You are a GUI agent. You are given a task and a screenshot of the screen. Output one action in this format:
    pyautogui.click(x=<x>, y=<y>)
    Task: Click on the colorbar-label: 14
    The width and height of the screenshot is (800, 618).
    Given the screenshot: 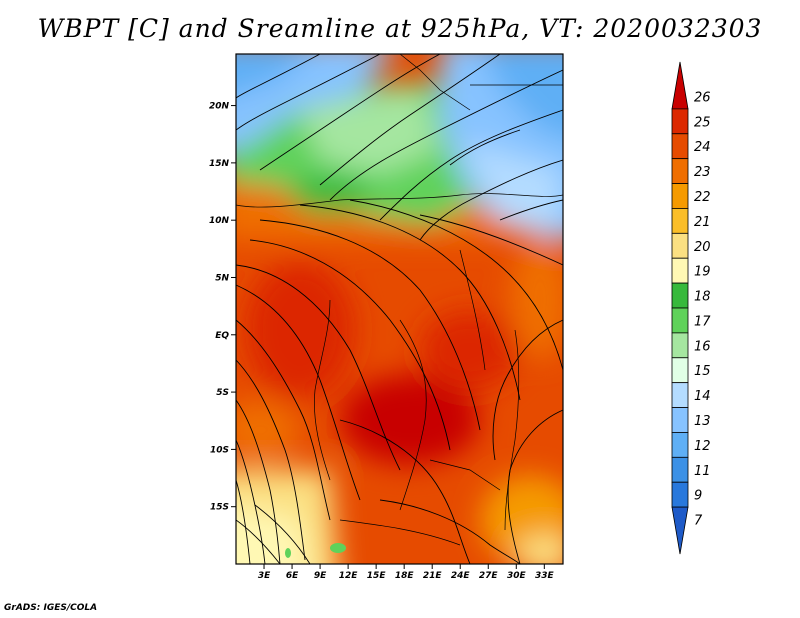 What is the action you would take?
    pyautogui.click(x=702, y=396)
    